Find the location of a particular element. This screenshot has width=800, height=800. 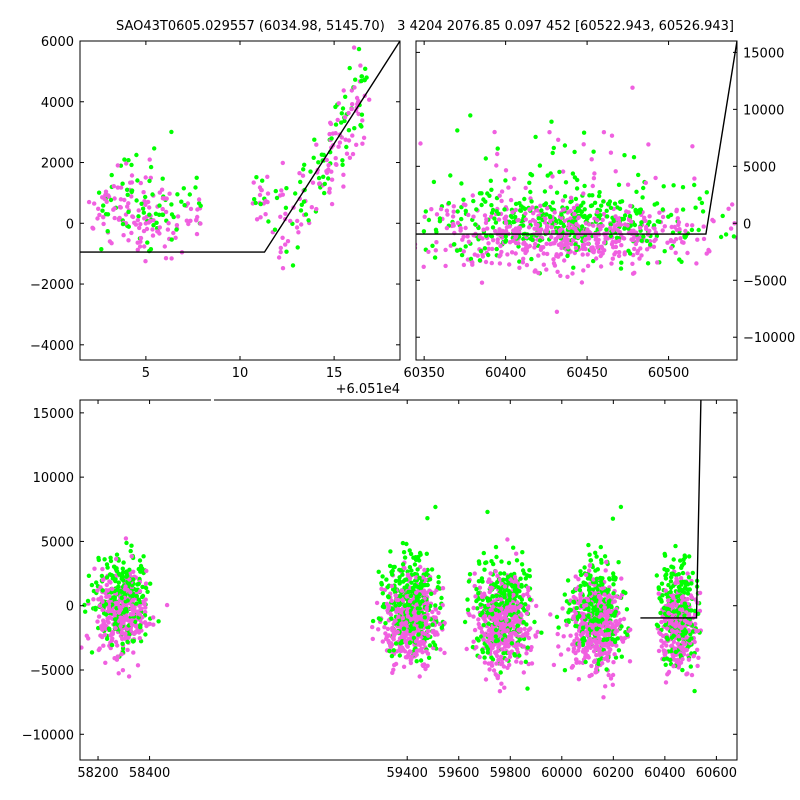

y-tick-label: −5000 is located at coordinates (765, 281).